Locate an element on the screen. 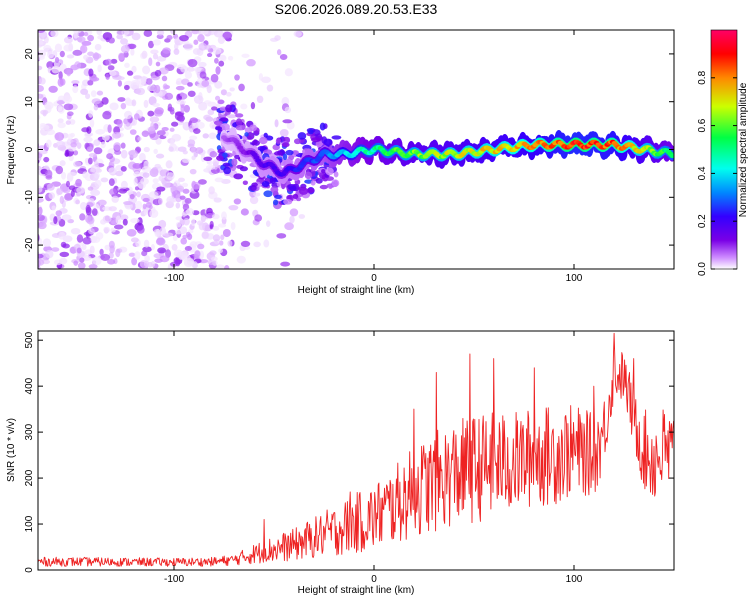  colorbar-label: Normalized spectral amplitude is located at coordinates (743, 149).